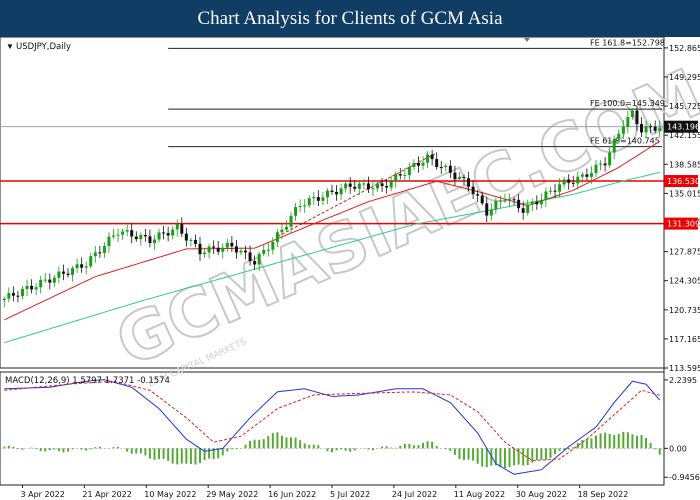 This screenshot has height=500, width=700. What do you see at coordinates (43, 47) in the screenshot?
I see `symbol-label: USDJPY,Daily` at bounding box center [43, 47].